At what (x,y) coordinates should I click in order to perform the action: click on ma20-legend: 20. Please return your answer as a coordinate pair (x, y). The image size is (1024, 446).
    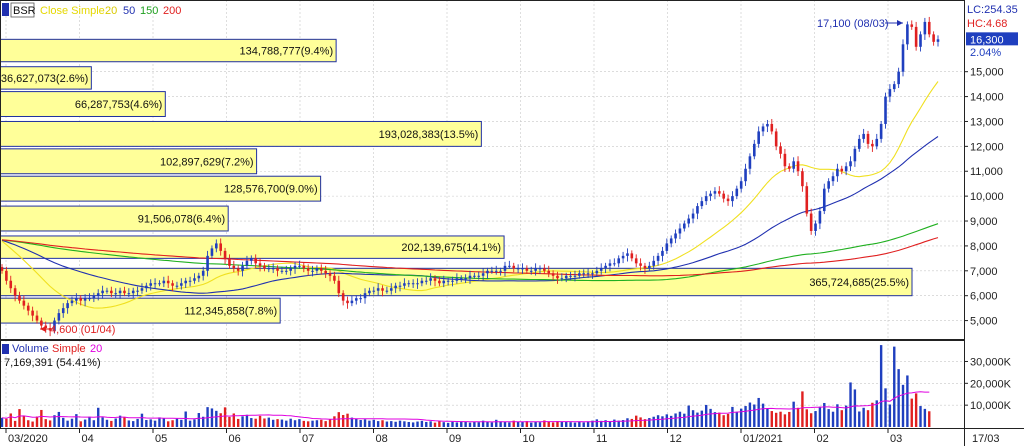
    Looking at the image, I should click on (111, 11).